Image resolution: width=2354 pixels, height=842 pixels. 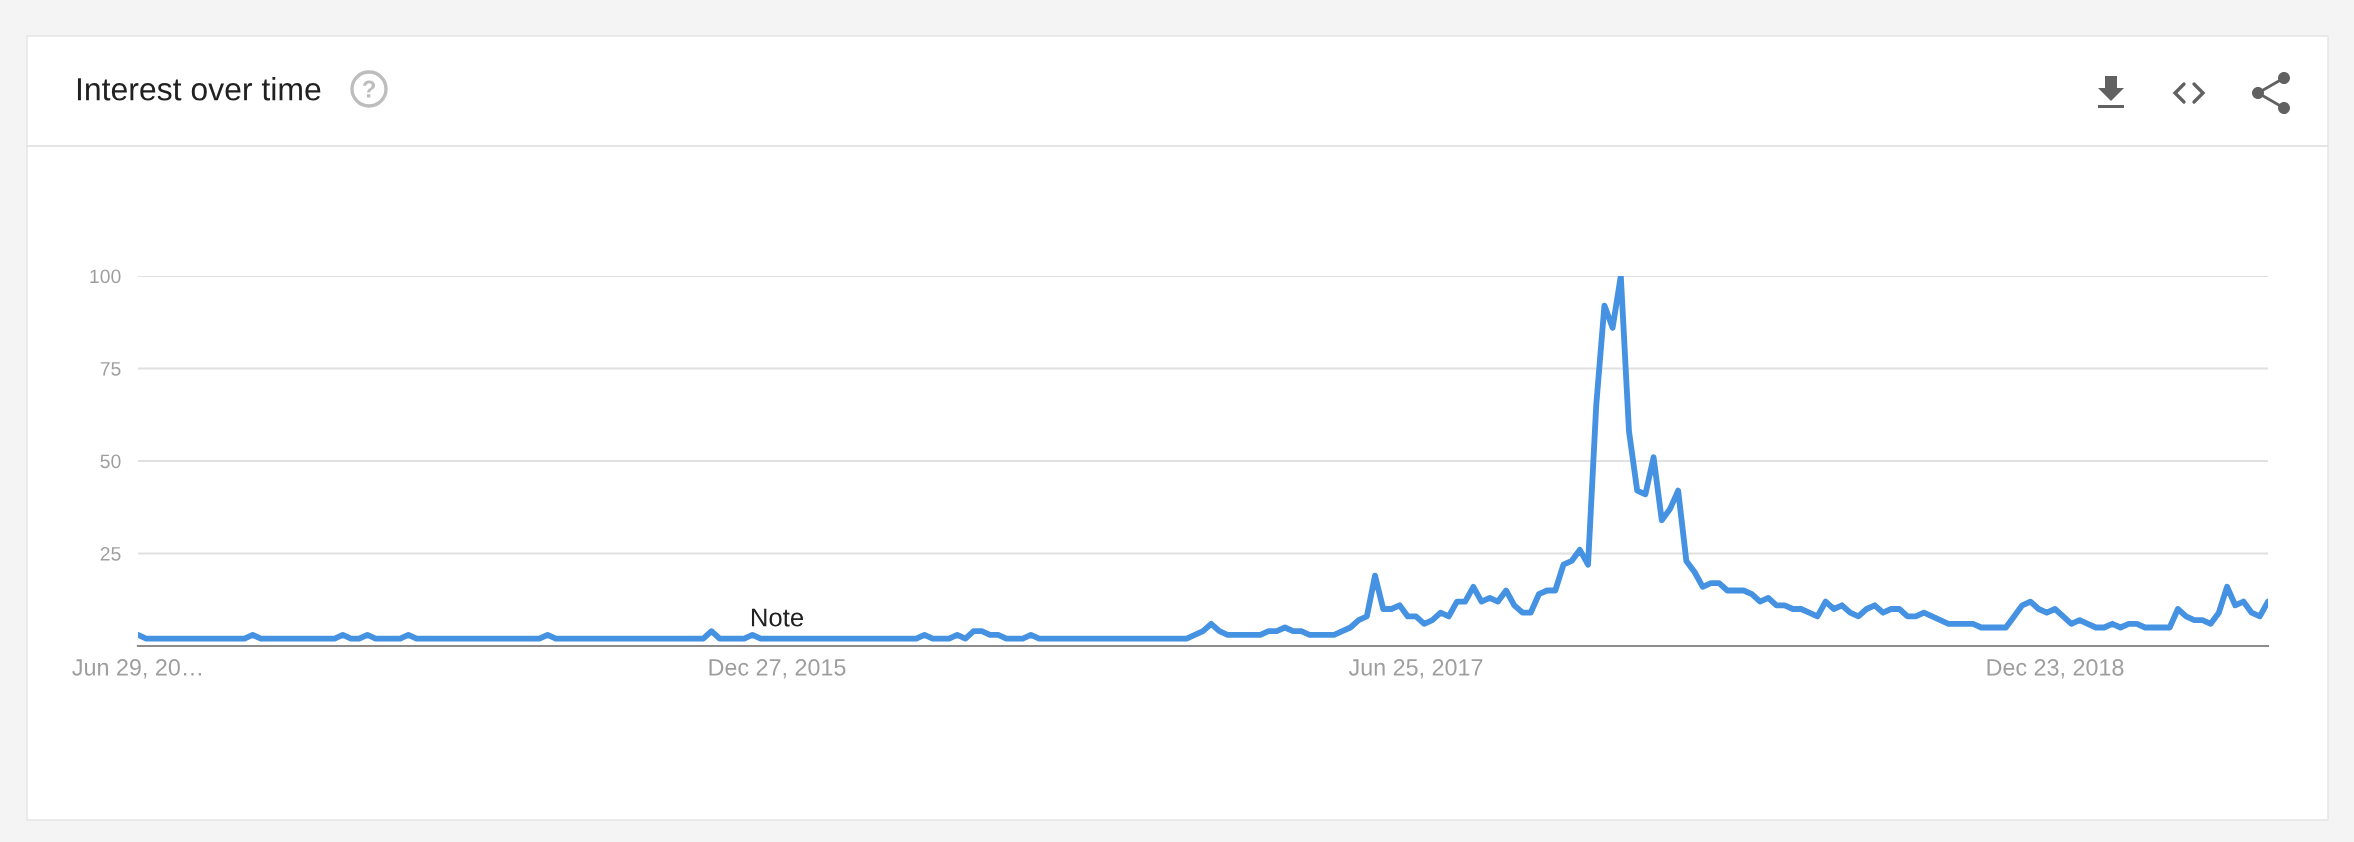 I want to click on chart-title: Interest over time, so click(x=199, y=89).